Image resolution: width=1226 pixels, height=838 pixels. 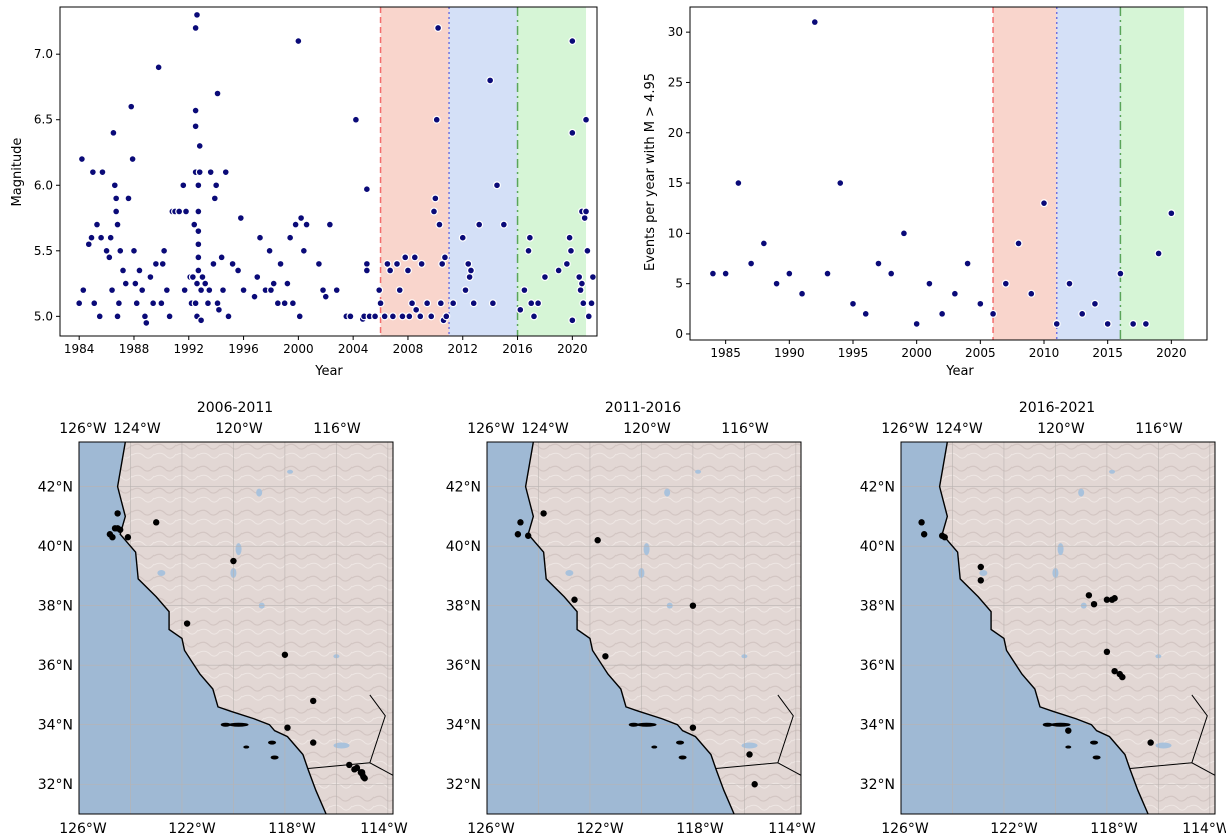 What do you see at coordinates (745, 429) in the screenshot?
I see `map-top-tick-label: 116°W` at bounding box center [745, 429].